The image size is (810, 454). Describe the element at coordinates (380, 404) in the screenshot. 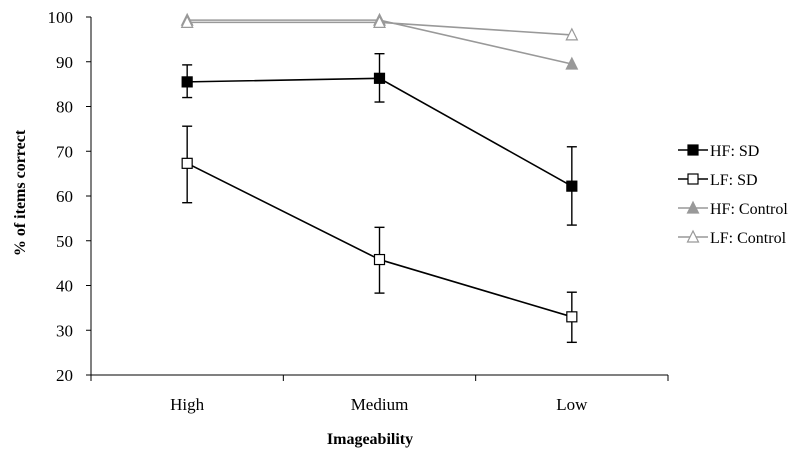

I see `x-tick-label: Medium` at that location.